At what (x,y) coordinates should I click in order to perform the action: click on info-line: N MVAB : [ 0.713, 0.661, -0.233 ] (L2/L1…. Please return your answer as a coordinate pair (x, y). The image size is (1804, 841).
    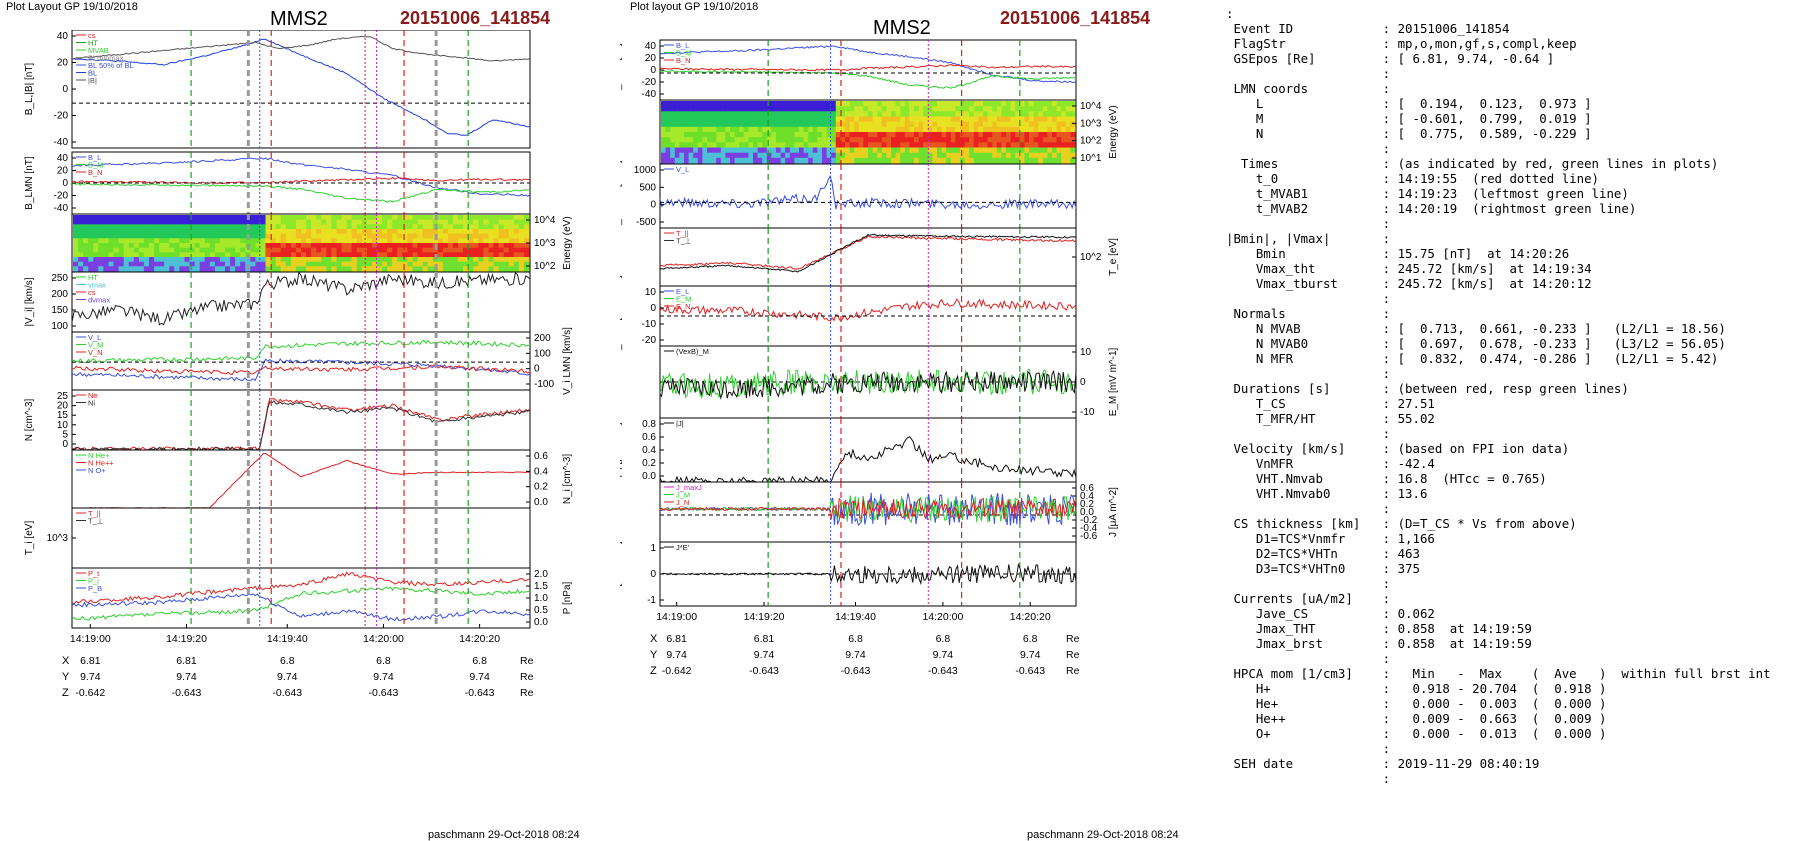
    Looking at the image, I should click on (1476, 328).